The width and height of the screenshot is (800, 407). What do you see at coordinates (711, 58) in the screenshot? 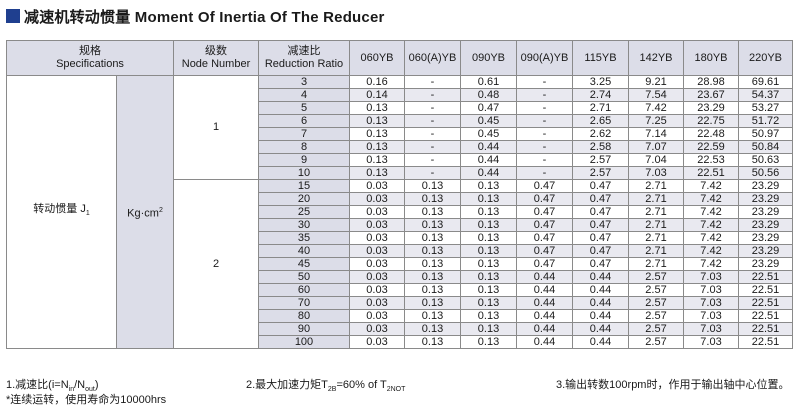
I see `header-model: 180YB` at bounding box center [711, 58].